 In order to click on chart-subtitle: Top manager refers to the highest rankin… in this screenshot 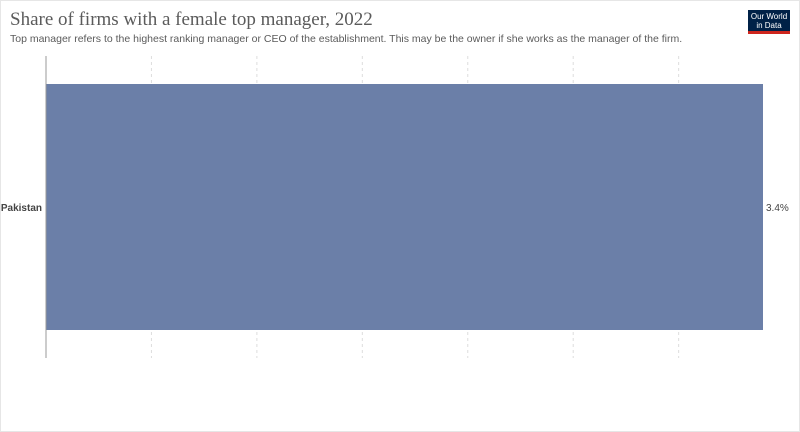, I will do `click(346, 39)`.